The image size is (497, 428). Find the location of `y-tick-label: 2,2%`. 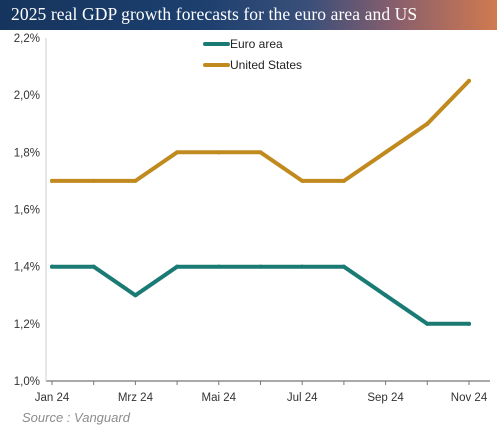

y-tick-label: 2,2% is located at coordinates (27, 39).